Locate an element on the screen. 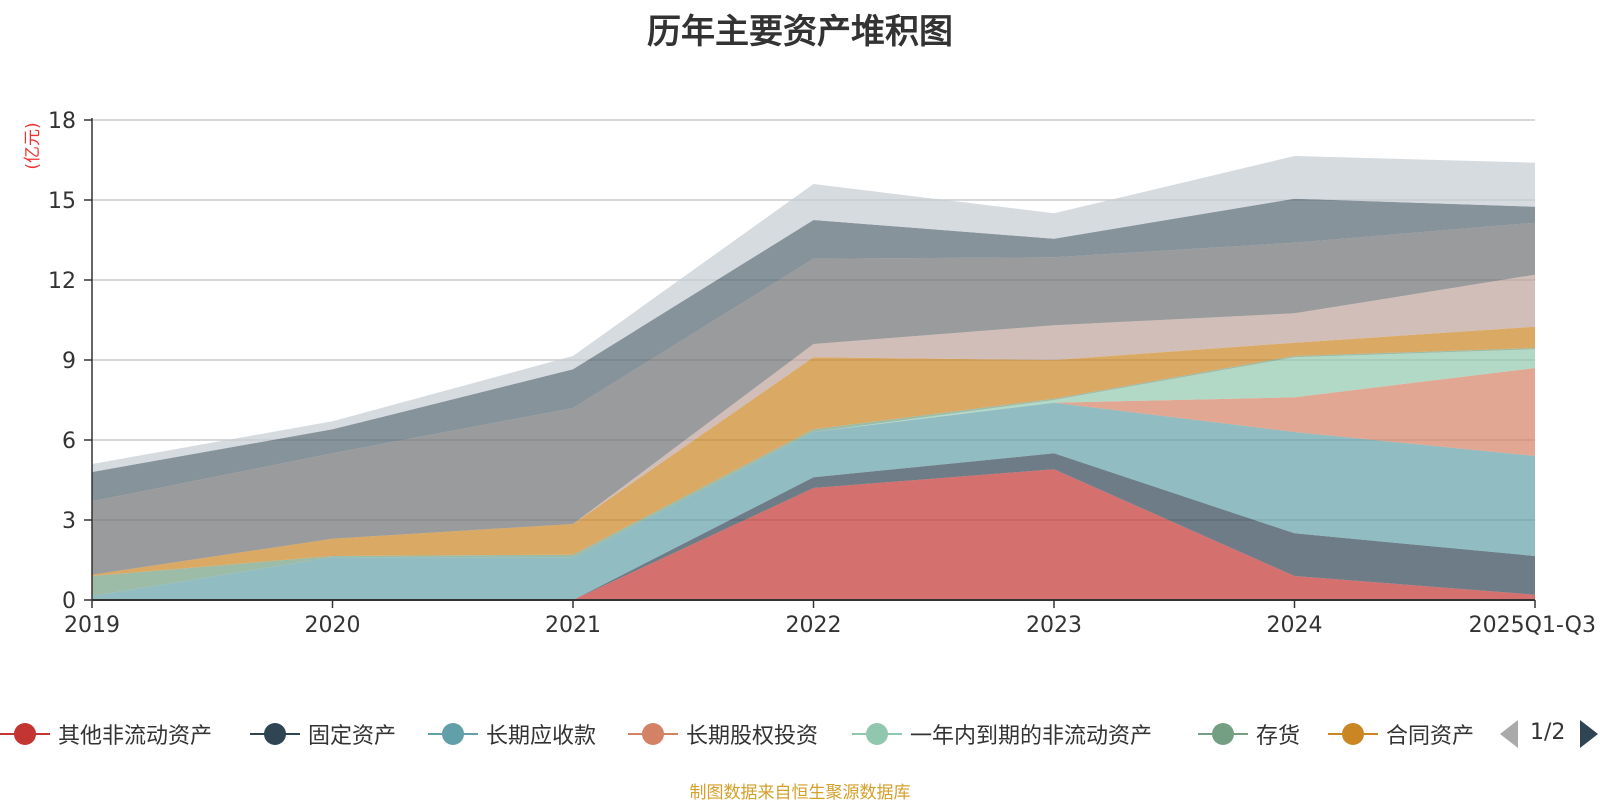 This screenshot has height=803, width=1600. x-tick-label-0: 2019 is located at coordinates (92, 625).